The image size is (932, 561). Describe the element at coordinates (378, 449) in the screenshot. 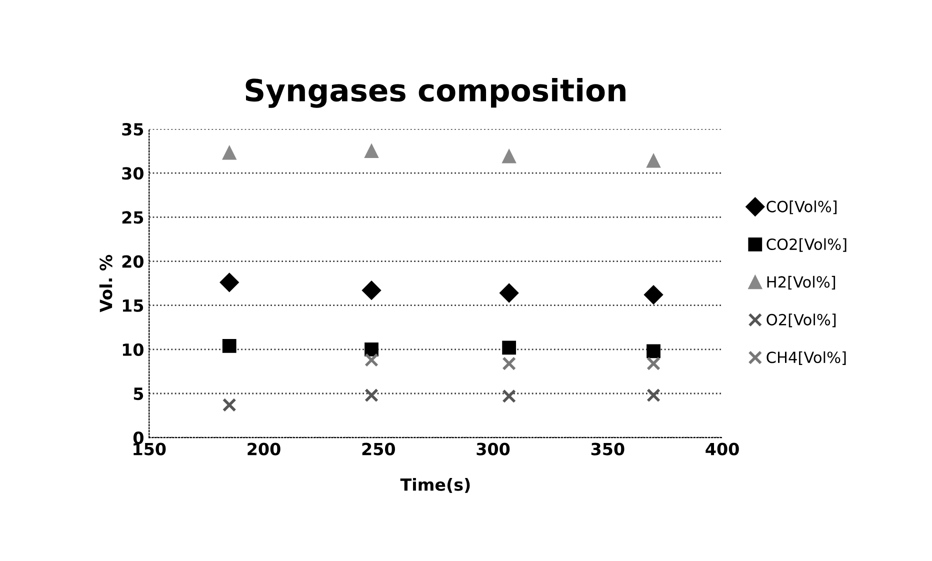

I see `x-tick-label: 250` at that location.